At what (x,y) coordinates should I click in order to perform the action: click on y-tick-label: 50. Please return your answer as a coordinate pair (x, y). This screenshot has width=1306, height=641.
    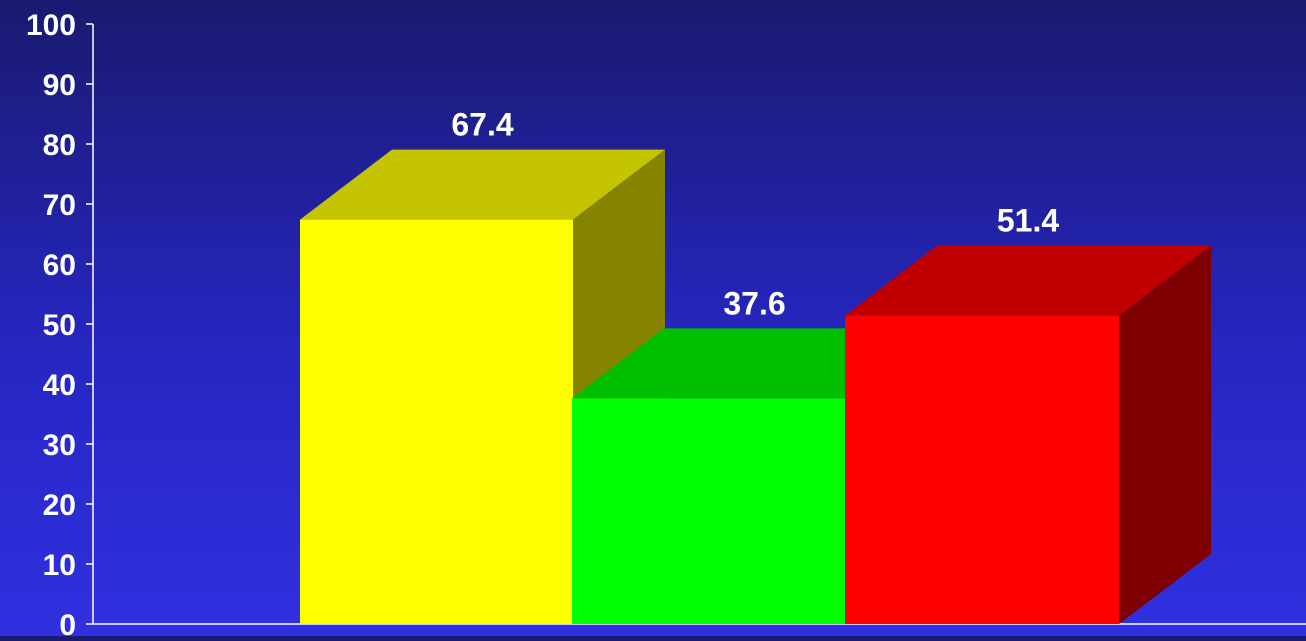
    Looking at the image, I should click on (59, 325).